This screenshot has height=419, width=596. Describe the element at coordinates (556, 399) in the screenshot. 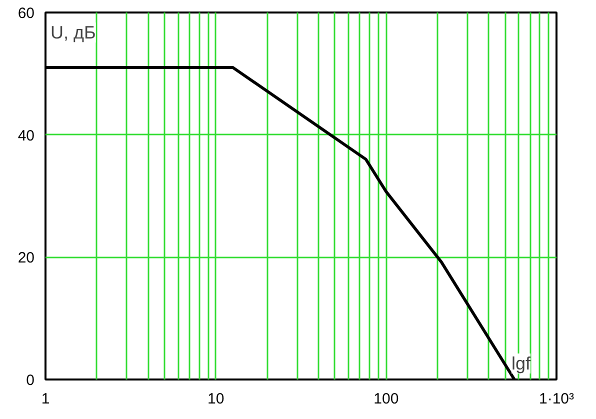

I see `x-tick-label: 1·10³` at that location.